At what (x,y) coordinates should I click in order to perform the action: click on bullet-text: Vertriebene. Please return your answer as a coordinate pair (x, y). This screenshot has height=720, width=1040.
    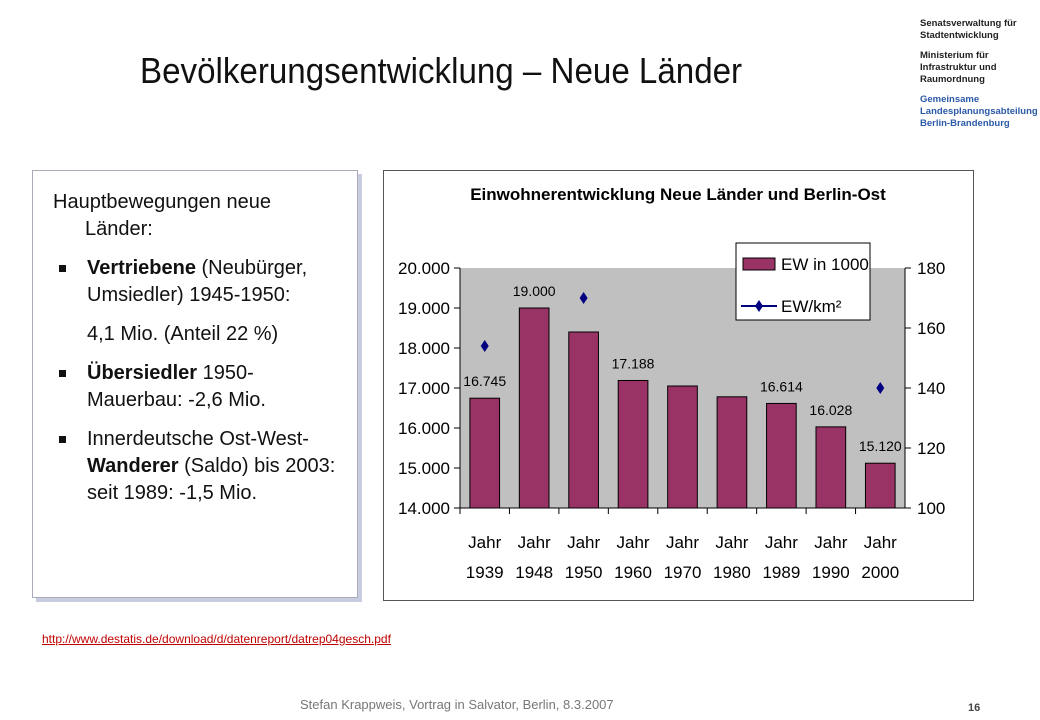
    Looking at the image, I should click on (141, 268).